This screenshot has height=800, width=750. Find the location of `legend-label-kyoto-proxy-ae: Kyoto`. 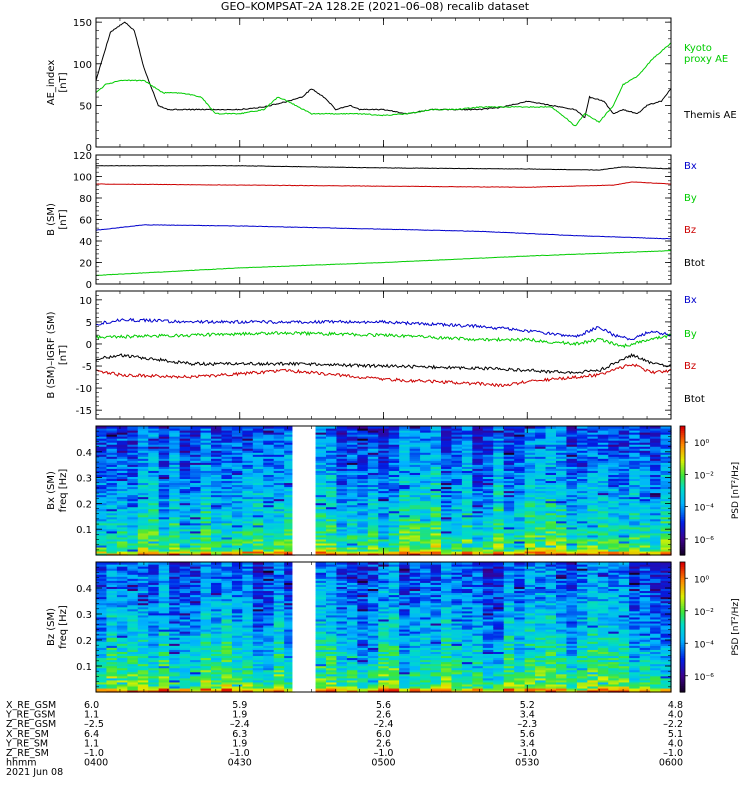

legend-label-kyoto-proxy-ae: Kyoto is located at coordinates (698, 48).